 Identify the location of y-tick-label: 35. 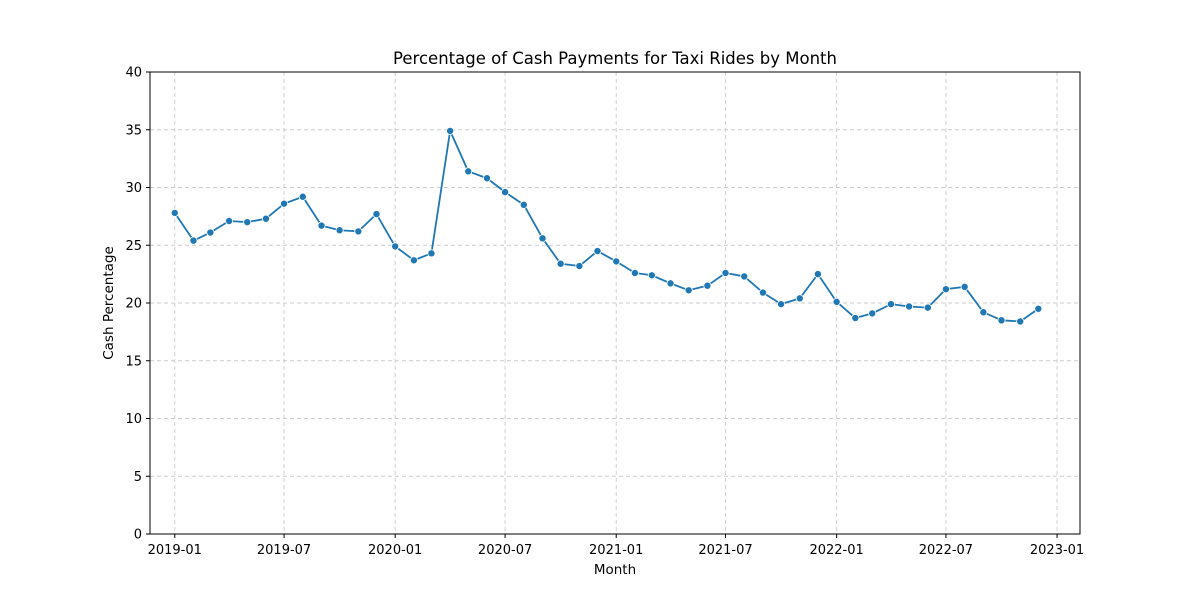
(133, 130).